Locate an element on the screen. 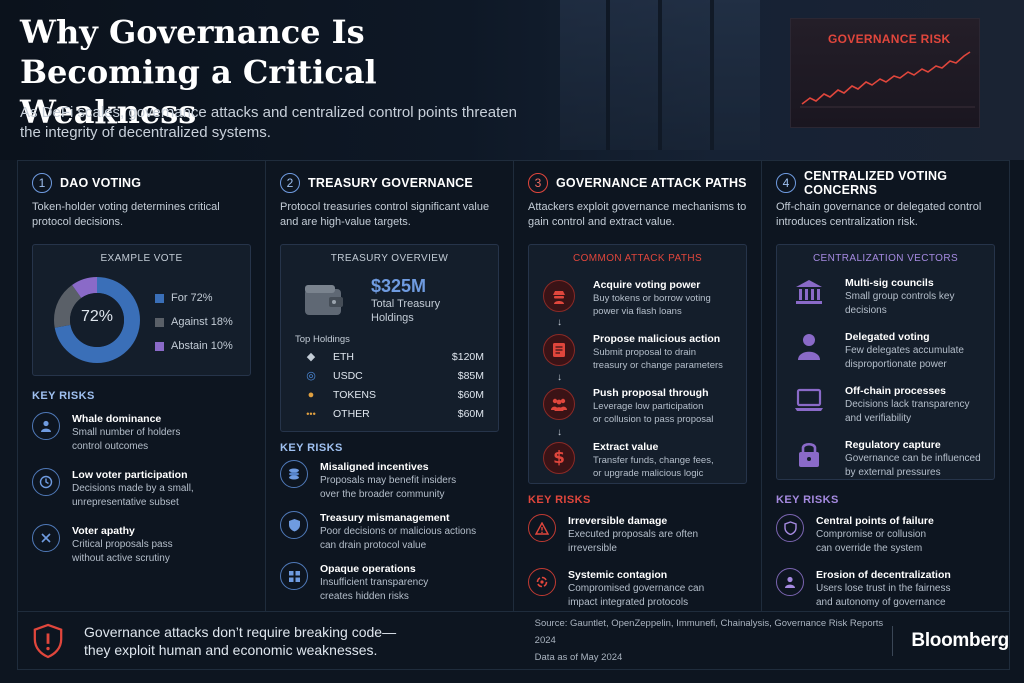  contagion-icon is located at coordinates (542, 582).